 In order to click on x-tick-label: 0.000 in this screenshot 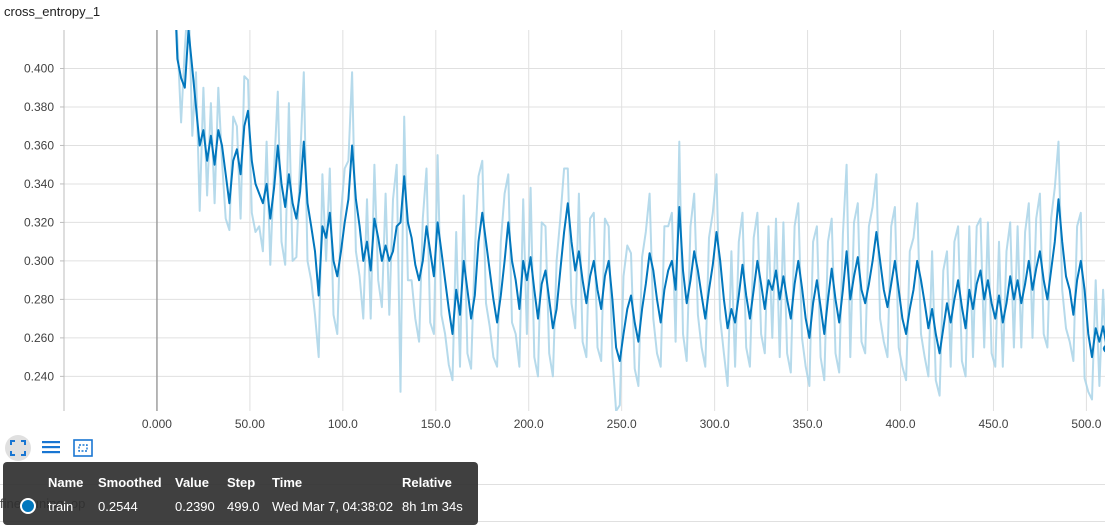, I will do `click(157, 423)`.